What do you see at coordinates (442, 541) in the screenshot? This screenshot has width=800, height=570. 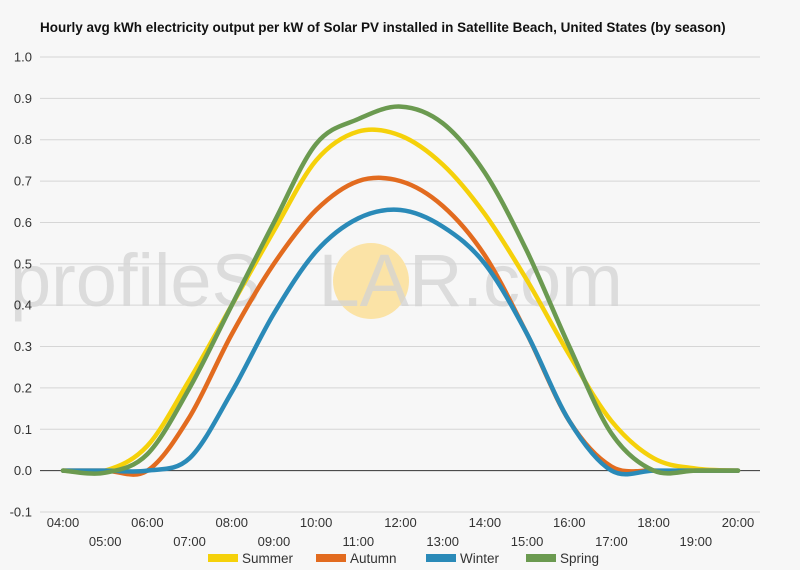 I see `x-tick-label: 13:00` at bounding box center [442, 541].